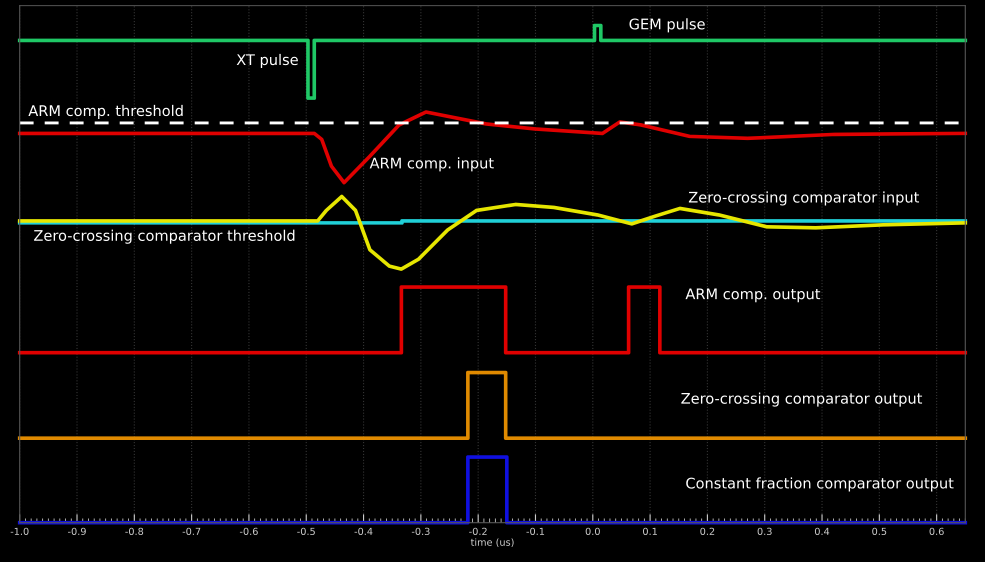  Describe the element at coordinates (363, 532) in the screenshot. I see `x-tick-label: -0.4` at that location.